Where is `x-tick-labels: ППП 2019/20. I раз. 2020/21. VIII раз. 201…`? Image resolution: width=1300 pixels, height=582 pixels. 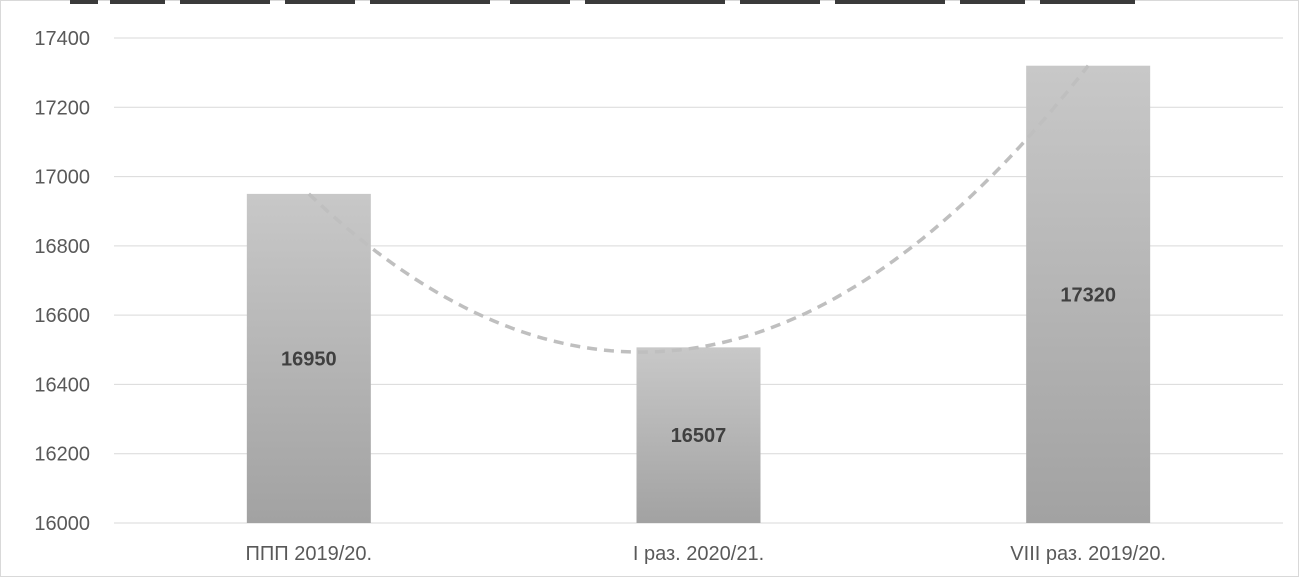 x-tick-labels: ППП 2019/20. I раз. 2020/21. VIII раз. 201… is located at coordinates (706, 554).